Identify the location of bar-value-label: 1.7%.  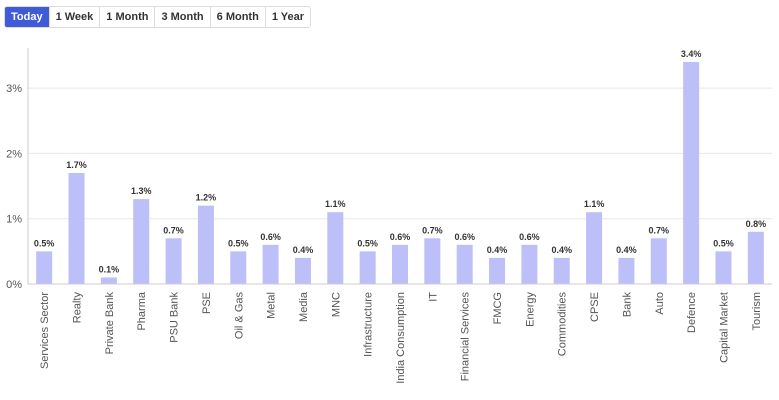
(76, 165).